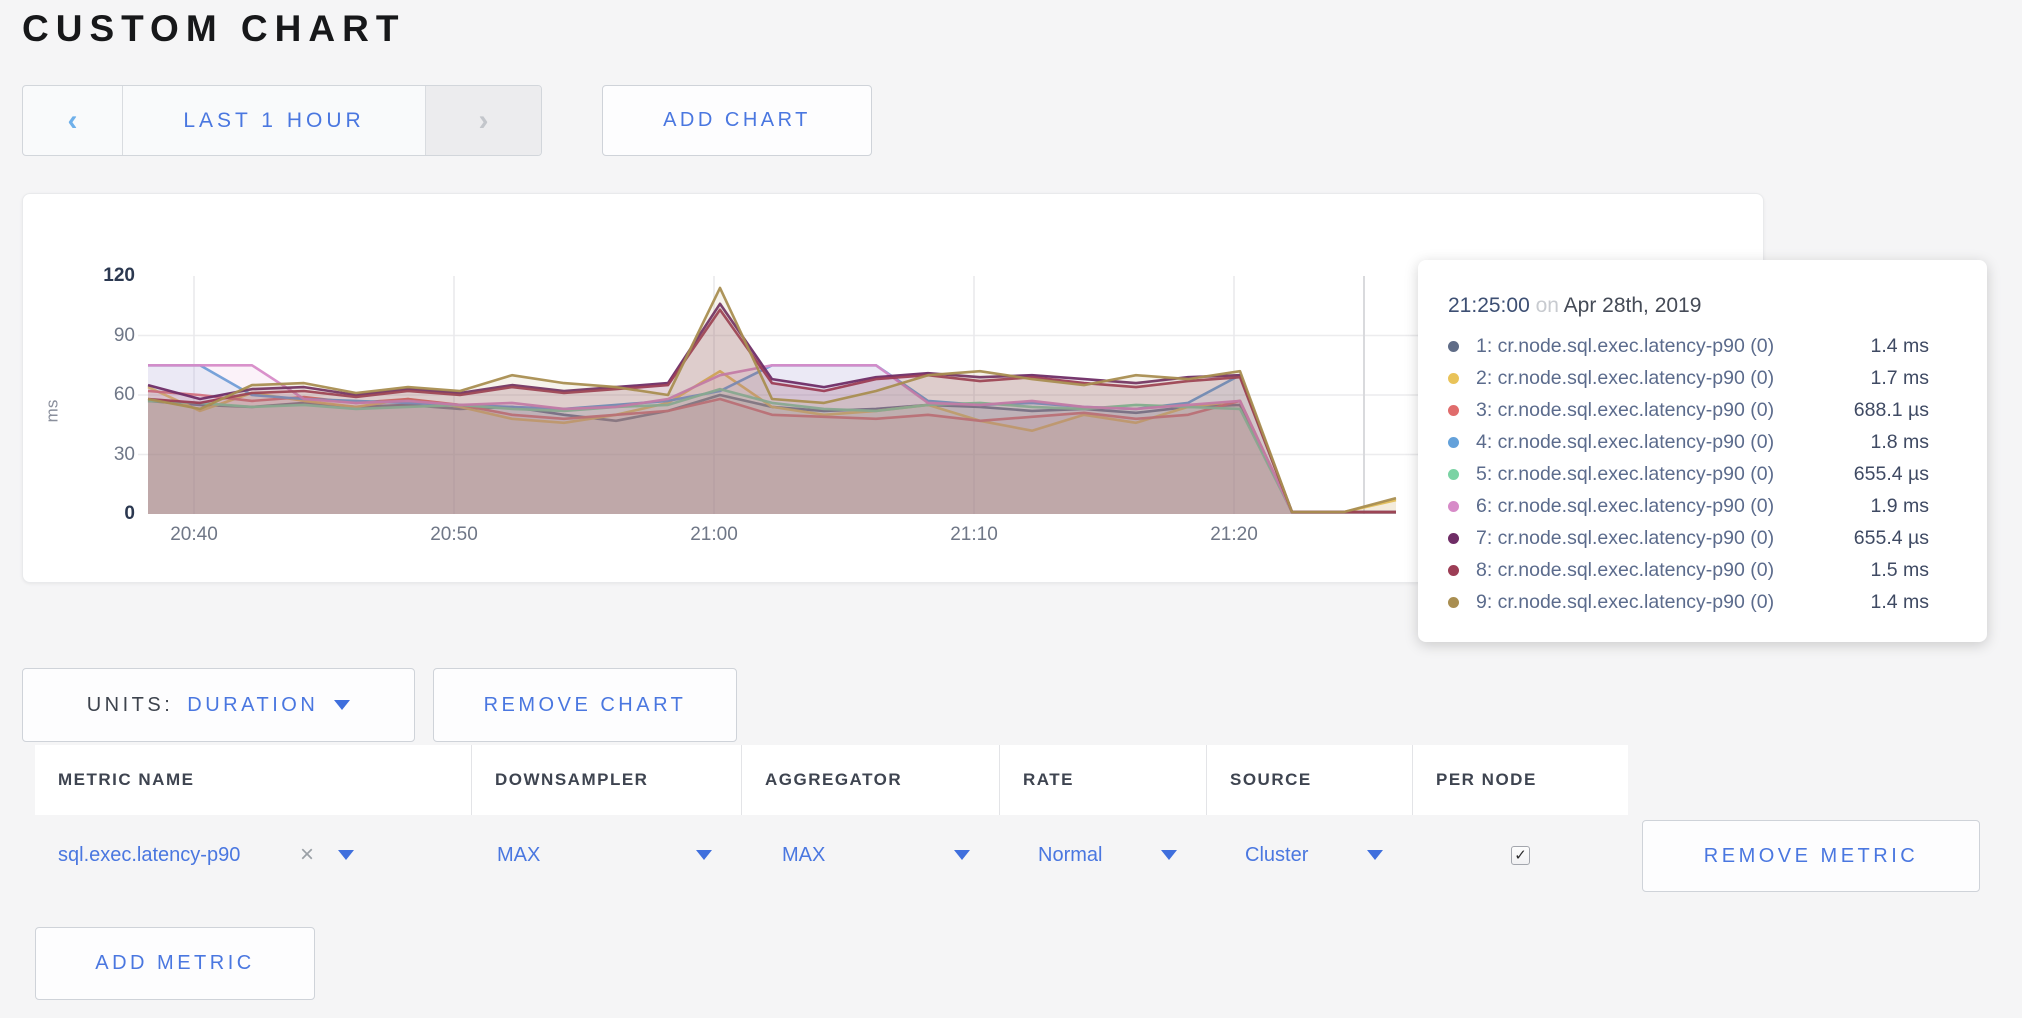 The width and height of the screenshot is (2022, 1018). What do you see at coordinates (714, 534) in the screenshot?
I see `x-tick-label: 21:00` at bounding box center [714, 534].